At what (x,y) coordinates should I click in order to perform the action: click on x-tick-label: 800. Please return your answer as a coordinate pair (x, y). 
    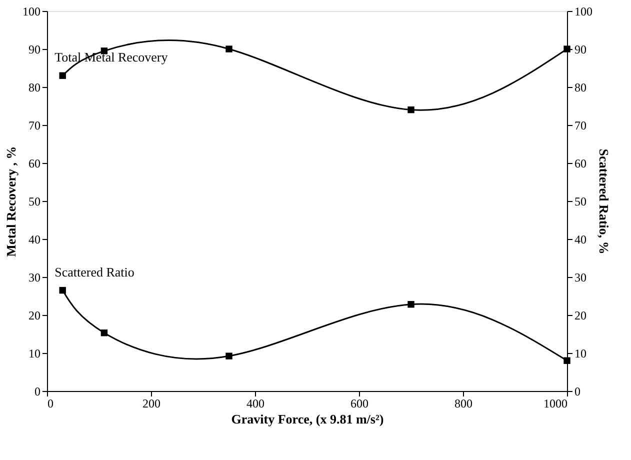
    Looking at the image, I should click on (463, 403).